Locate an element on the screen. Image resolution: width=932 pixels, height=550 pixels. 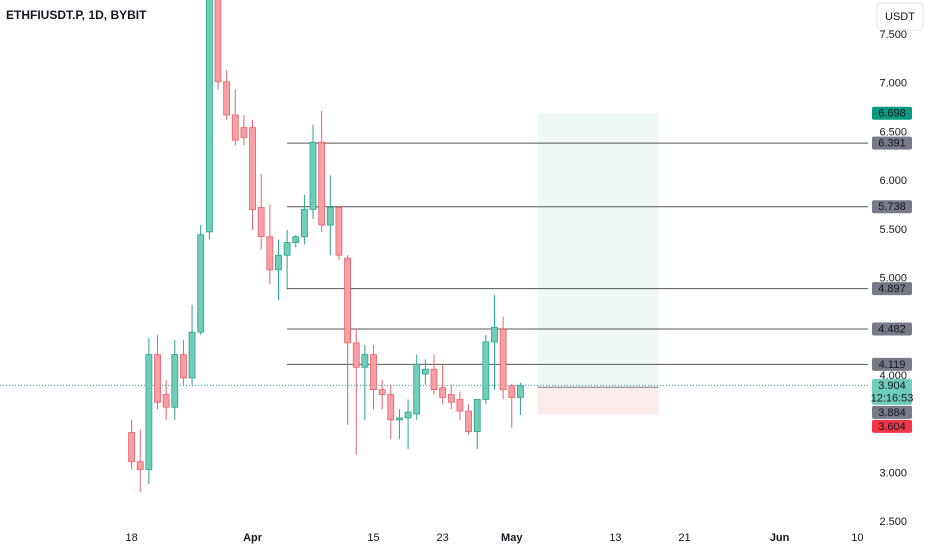
stop-zone is located at coordinates (598, 401).